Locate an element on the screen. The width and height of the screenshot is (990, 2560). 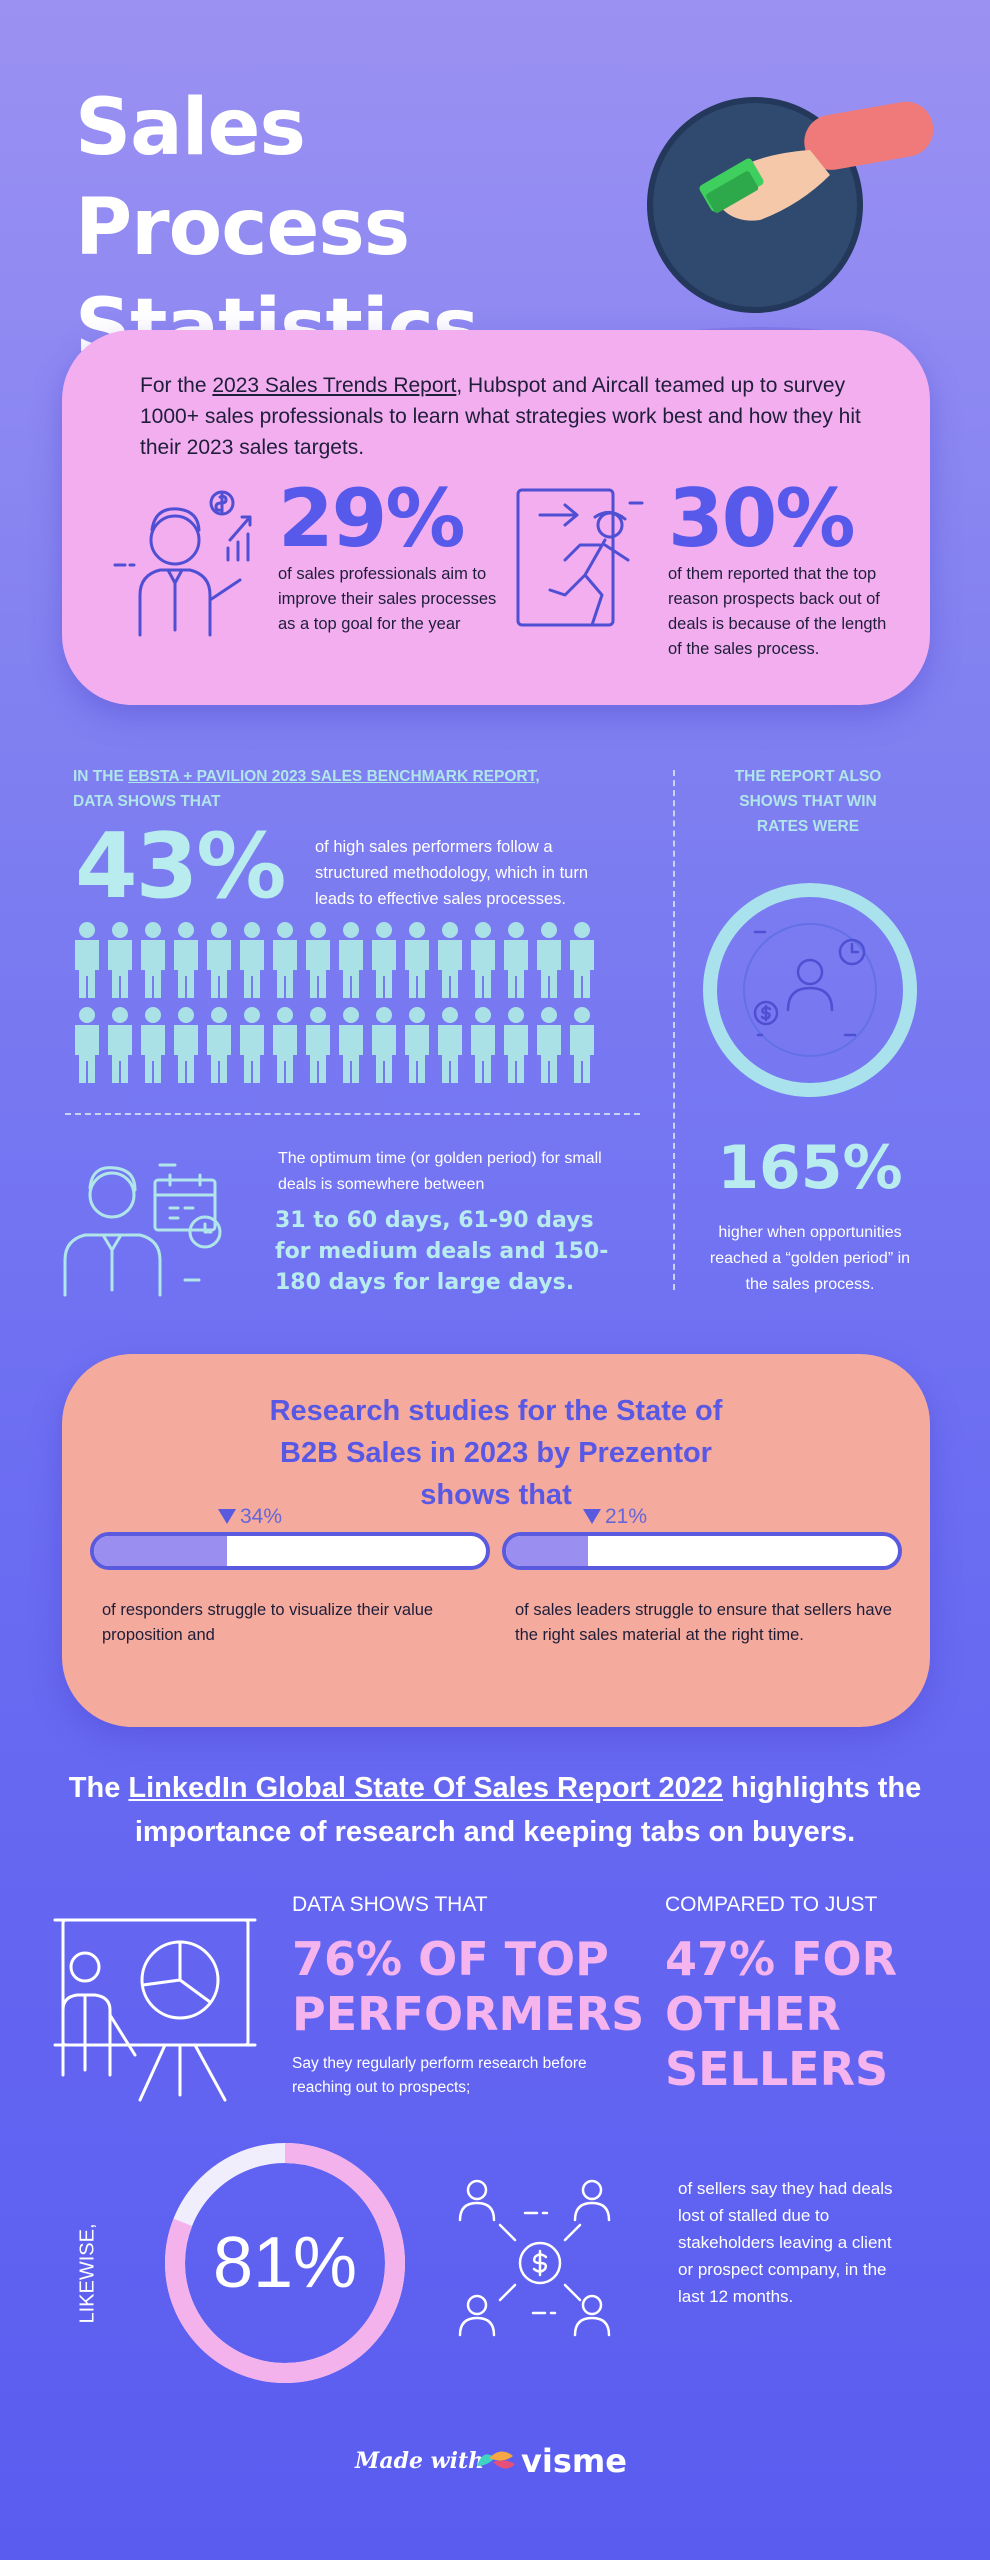
sales-trends-report-link: 2023 Sales Trends Report is located at coordinates (334, 385).